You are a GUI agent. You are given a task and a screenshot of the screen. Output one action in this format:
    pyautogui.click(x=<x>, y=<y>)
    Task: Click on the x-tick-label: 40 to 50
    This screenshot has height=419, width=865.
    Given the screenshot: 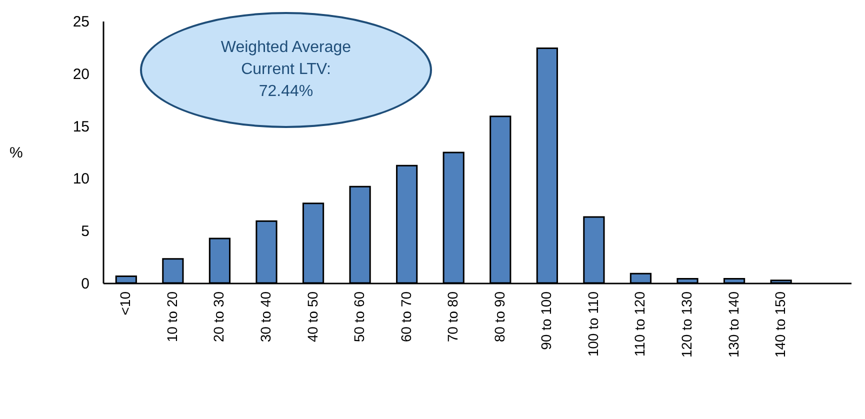 What is the action you would take?
    pyautogui.click(x=312, y=316)
    